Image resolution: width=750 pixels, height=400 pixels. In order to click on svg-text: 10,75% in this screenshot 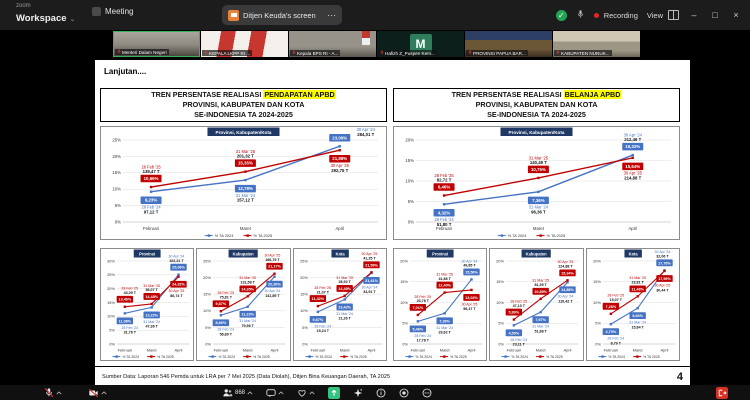, I will do `click(538, 169)`.